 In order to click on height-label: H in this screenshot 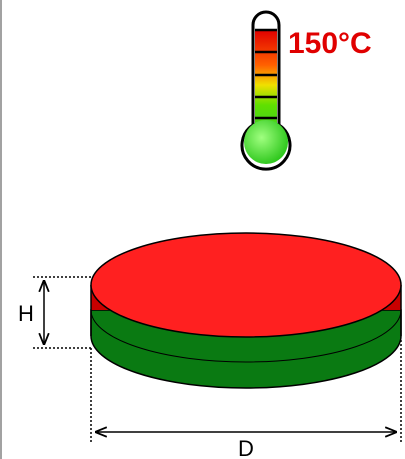, I will do `click(26, 313)`.